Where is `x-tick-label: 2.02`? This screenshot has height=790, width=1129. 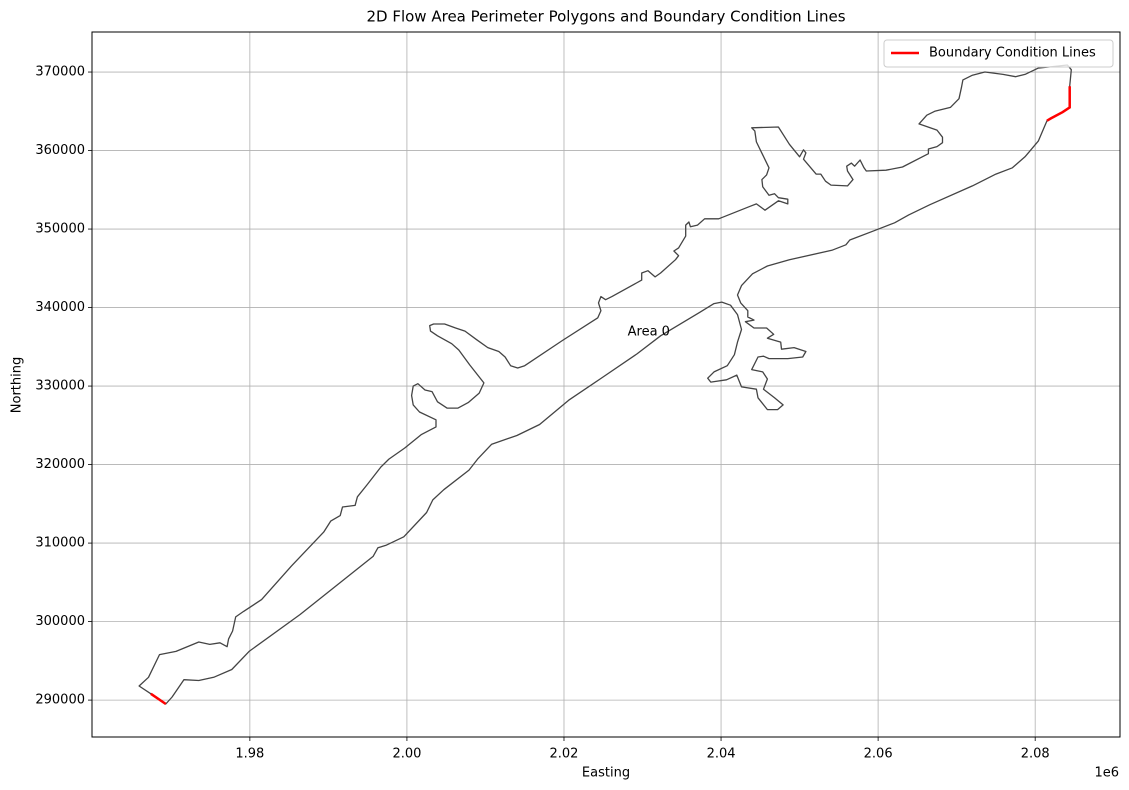
x-tick-label: 2.02 is located at coordinates (564, 754).